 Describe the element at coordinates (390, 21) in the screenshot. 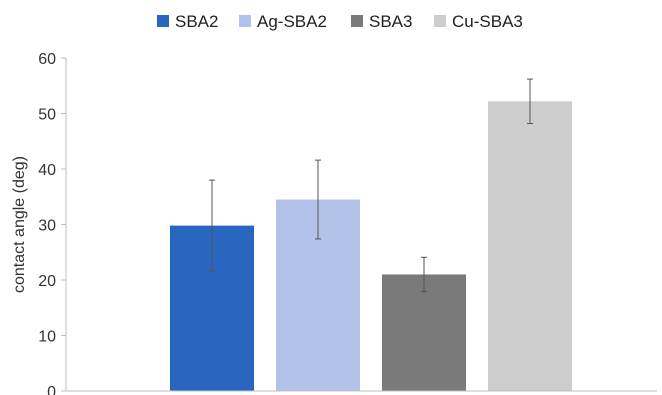

I see `legend-label: SBA3` at that location.